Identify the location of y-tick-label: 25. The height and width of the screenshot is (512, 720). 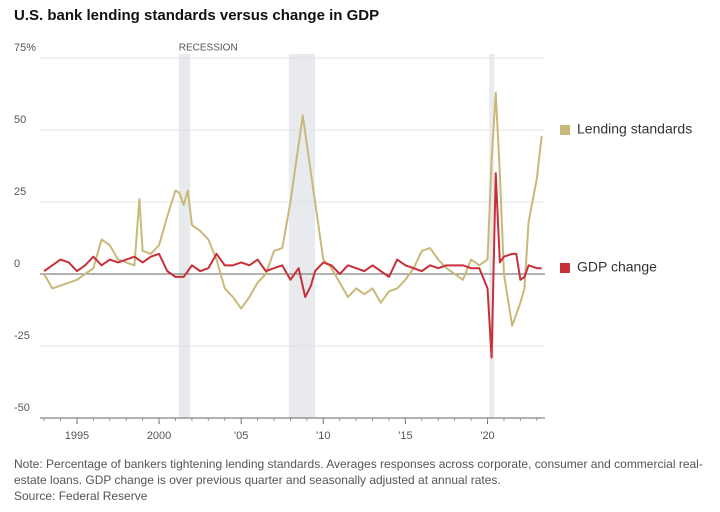
(20, 192).